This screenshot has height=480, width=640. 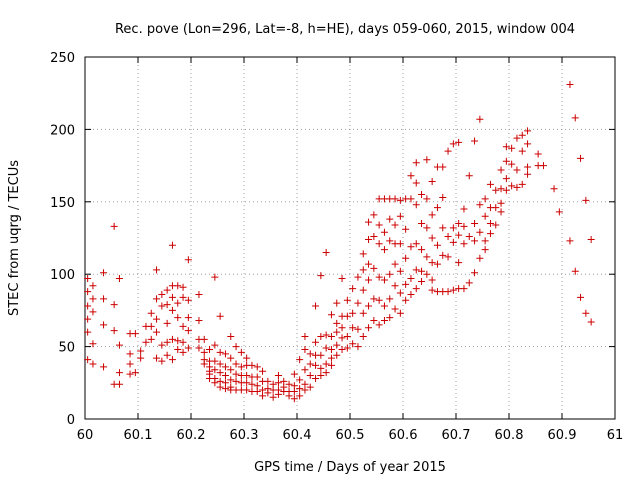 I want to click on x-tick-label: 60.1, so click(x=138, y=435).